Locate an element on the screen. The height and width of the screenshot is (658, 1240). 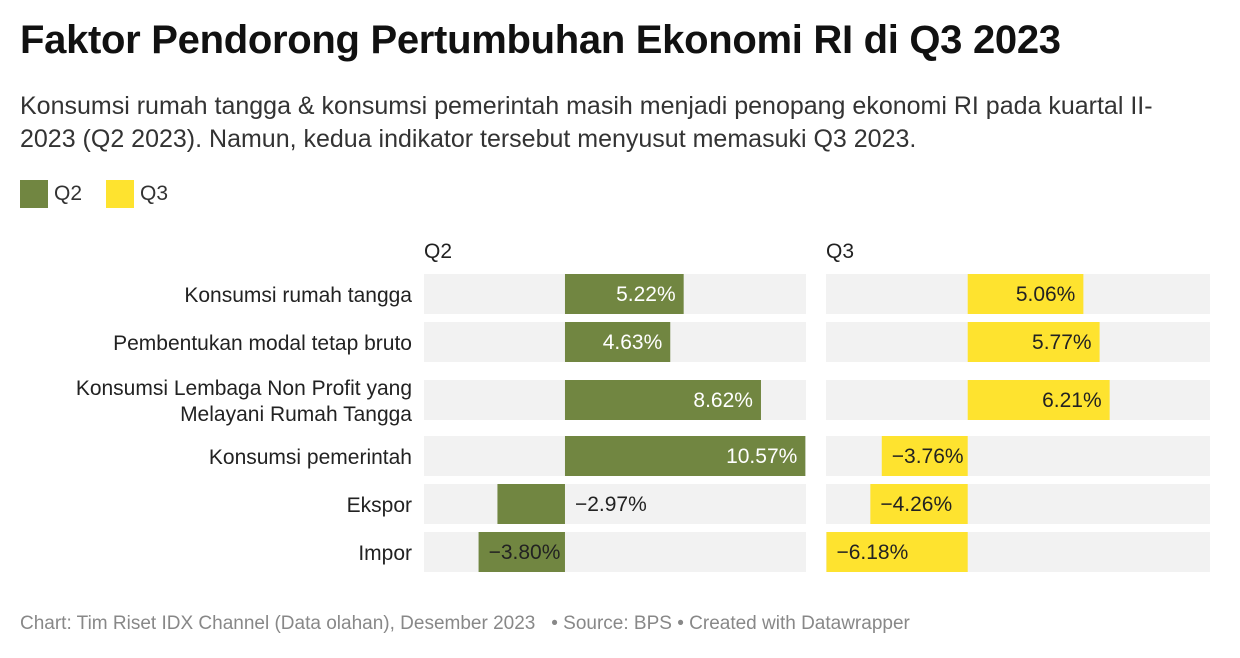
data-label: −6.18% is located at coordinates (872, 552).